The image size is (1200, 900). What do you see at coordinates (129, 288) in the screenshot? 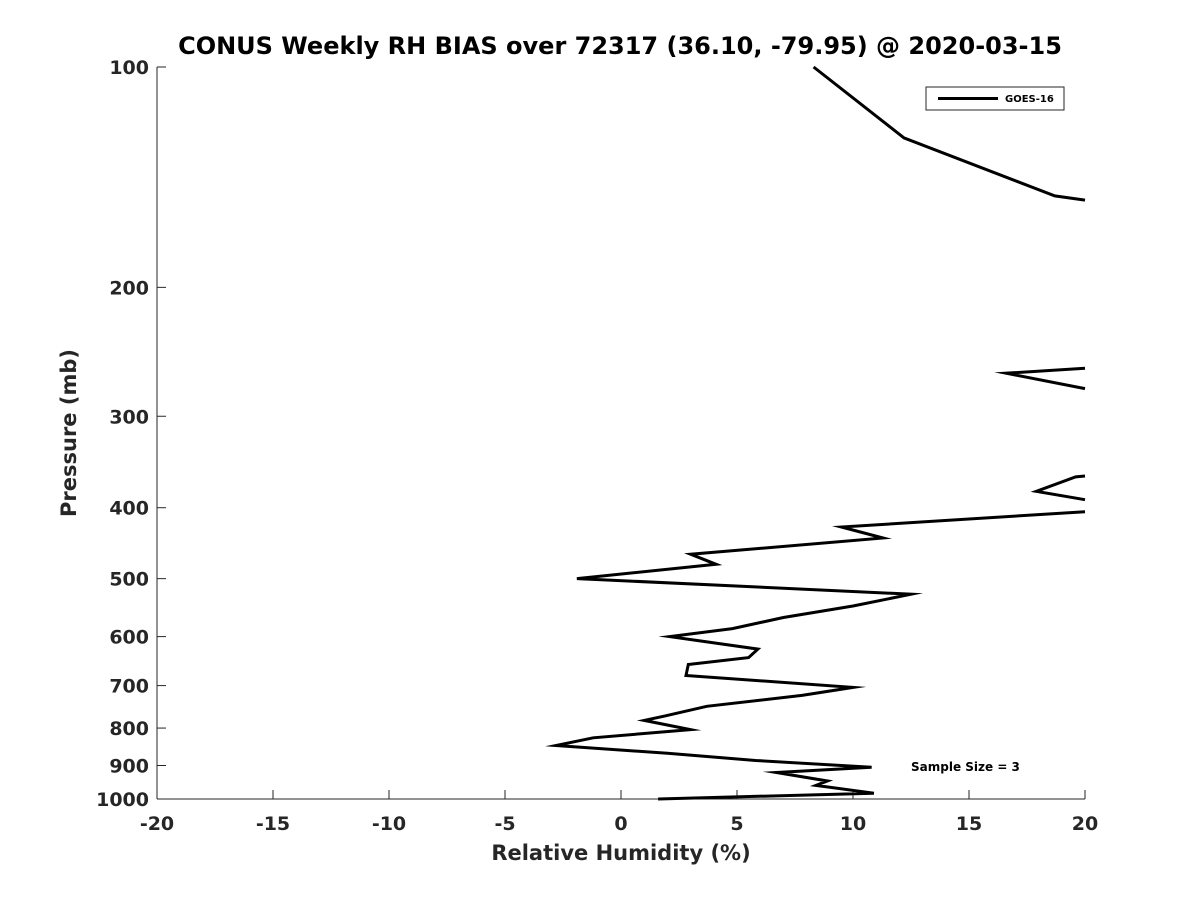
I see `y-tick-label: 200` at bounding box center [129, 288].